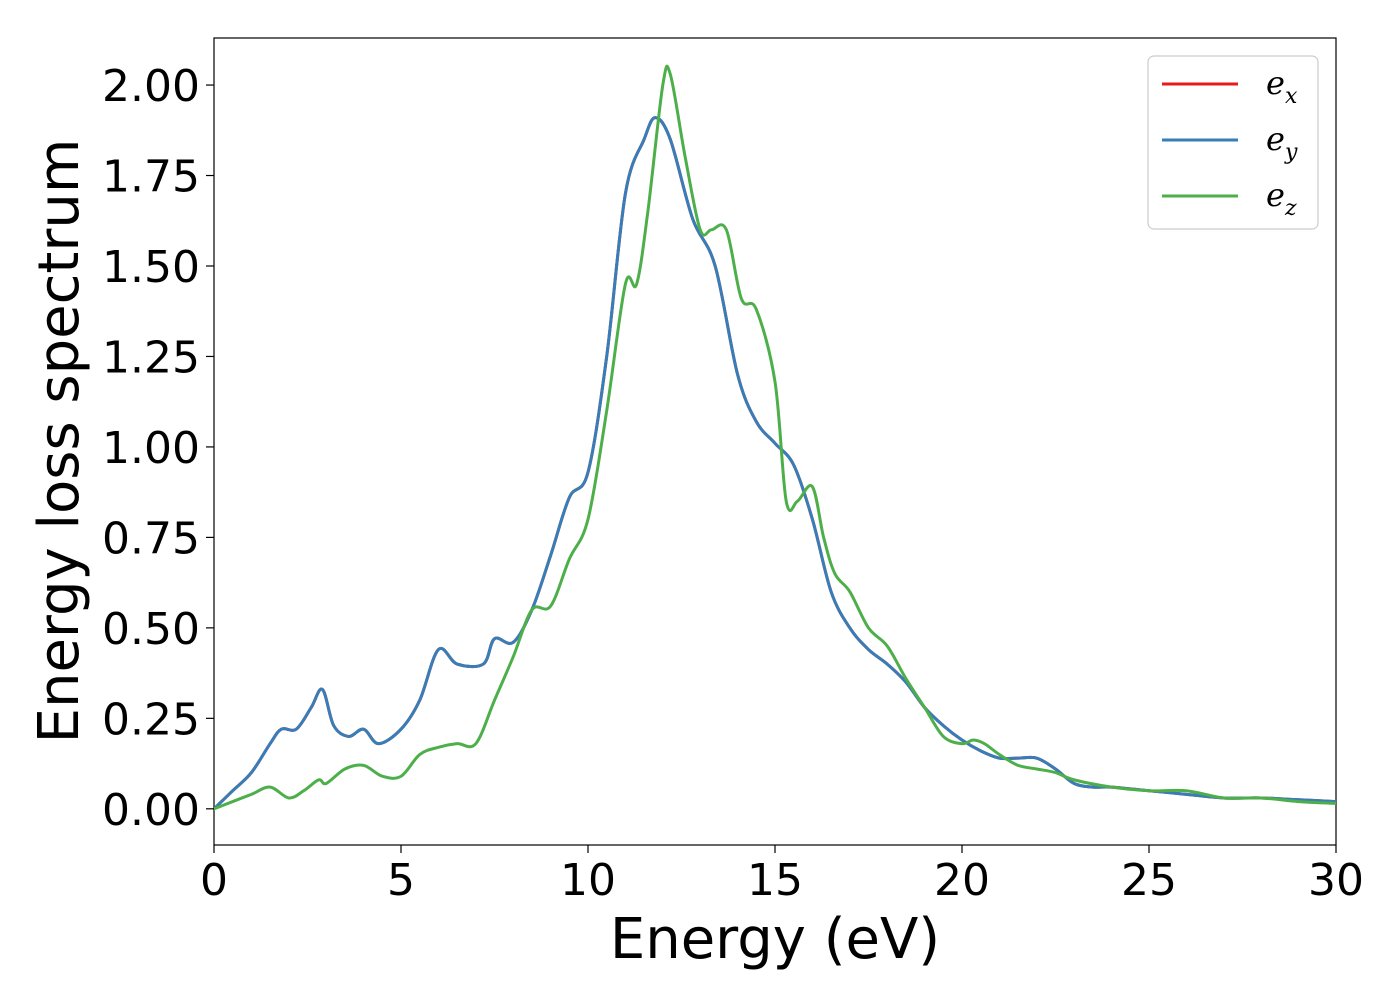 The image size is (1400, 1000). I want to click on y-tick-label: 0.25, so click(151, 719).